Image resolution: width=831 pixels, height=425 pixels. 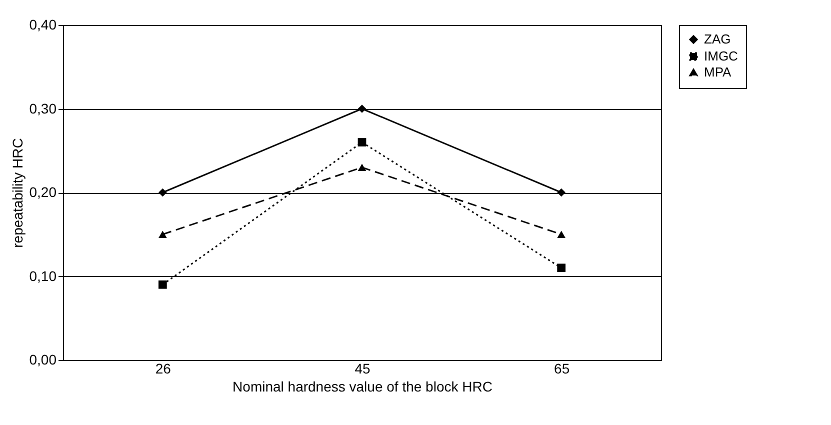 I want to click on legend-label: MPA, so click(x=718, y=72).